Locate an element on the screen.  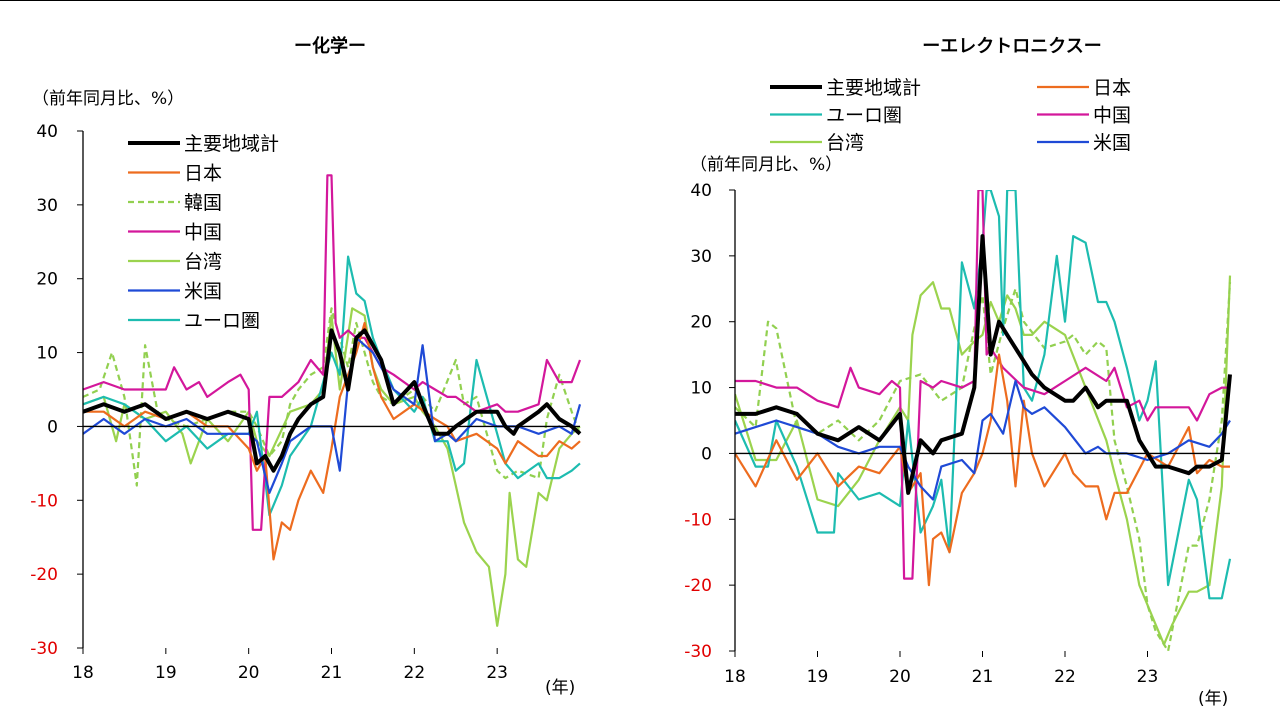
series-line-euro is located at coordinates (332, 386).